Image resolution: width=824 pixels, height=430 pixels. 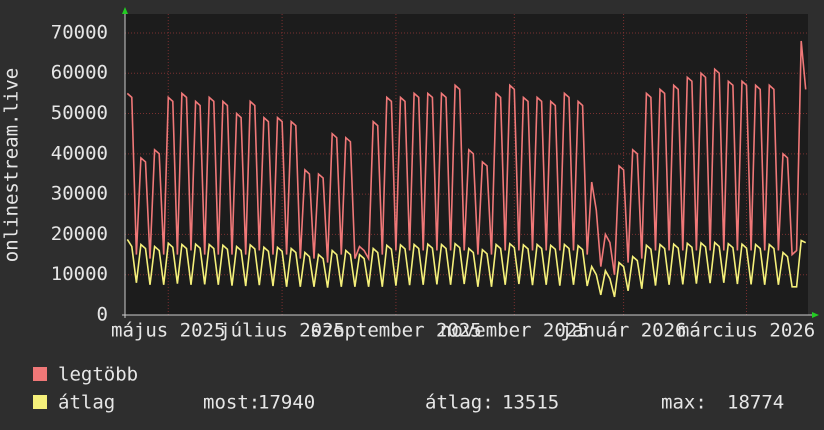 I want to click on y-tick-label: 40000, so click(x=79, y=153).